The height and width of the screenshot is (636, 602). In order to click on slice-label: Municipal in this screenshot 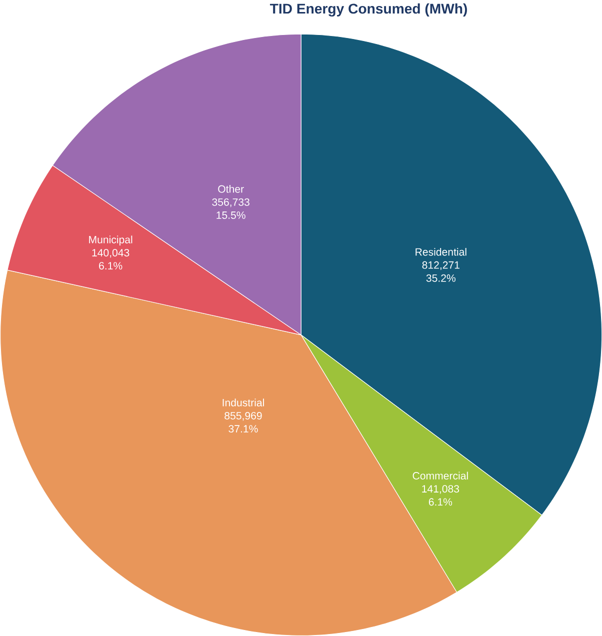, I will do `click(110, 241)`.